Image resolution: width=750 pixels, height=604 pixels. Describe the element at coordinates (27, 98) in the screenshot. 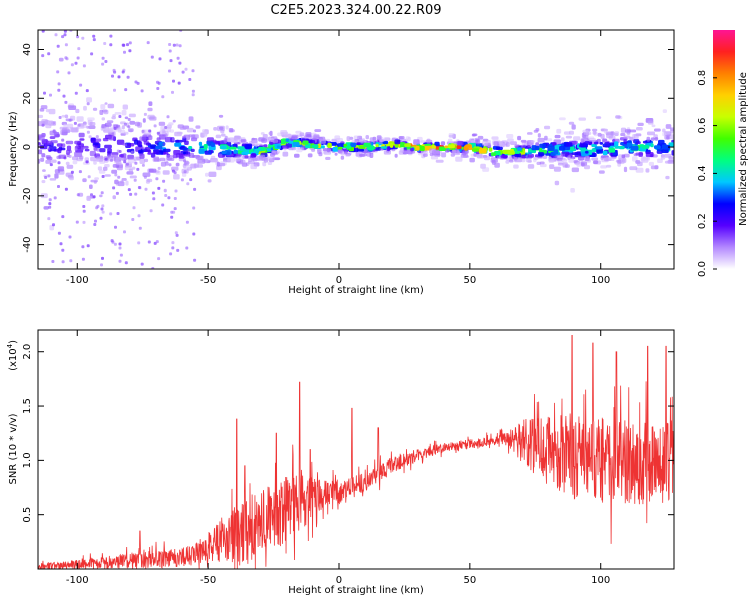

I see `spectrogram-y-tick-label: 20` at that location.